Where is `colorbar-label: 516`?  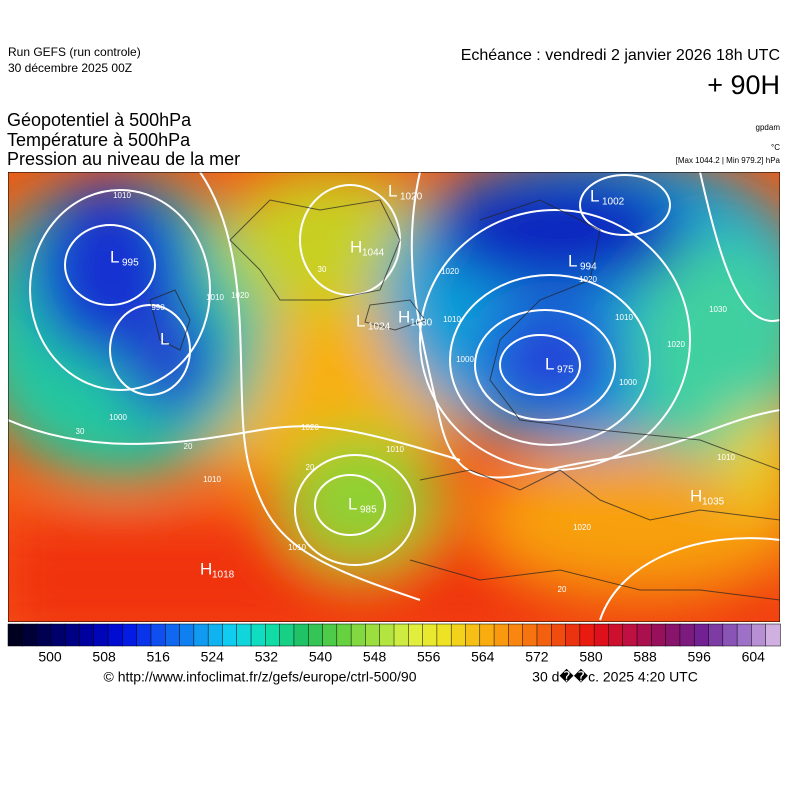 colorbar-label: 516 is located at coordinates (159, 657).